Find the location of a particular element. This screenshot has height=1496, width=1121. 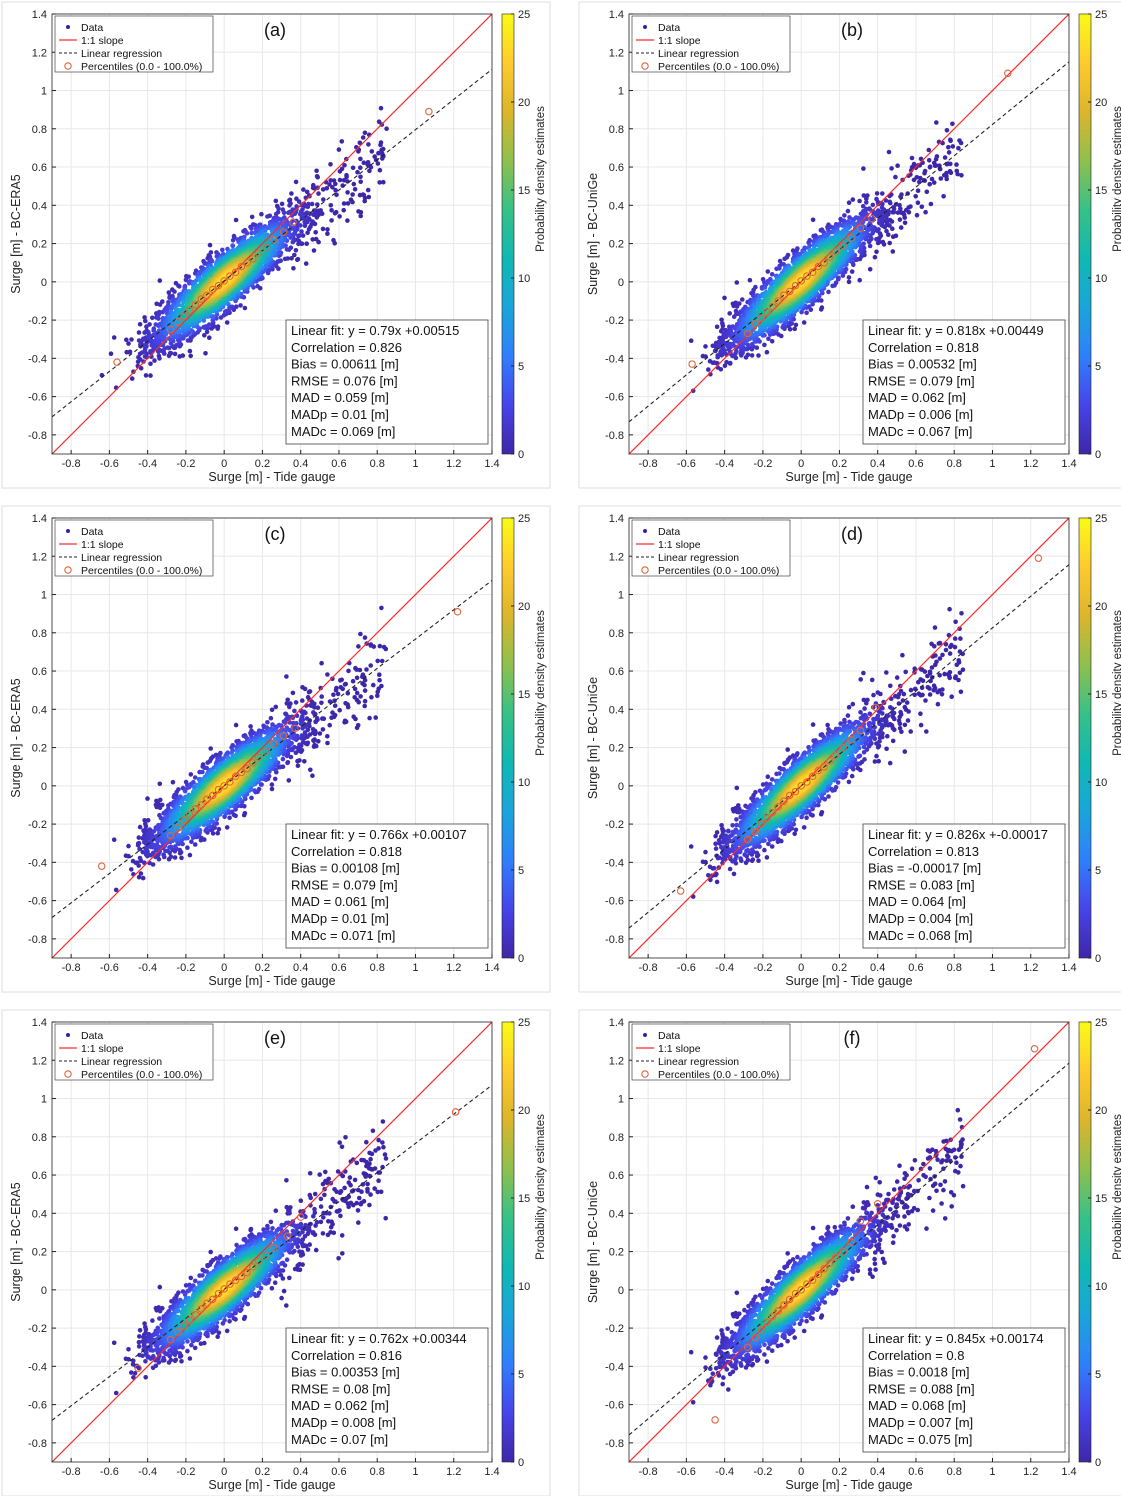

y-tick-label: -0.8 is located at coordinates (37, 436).